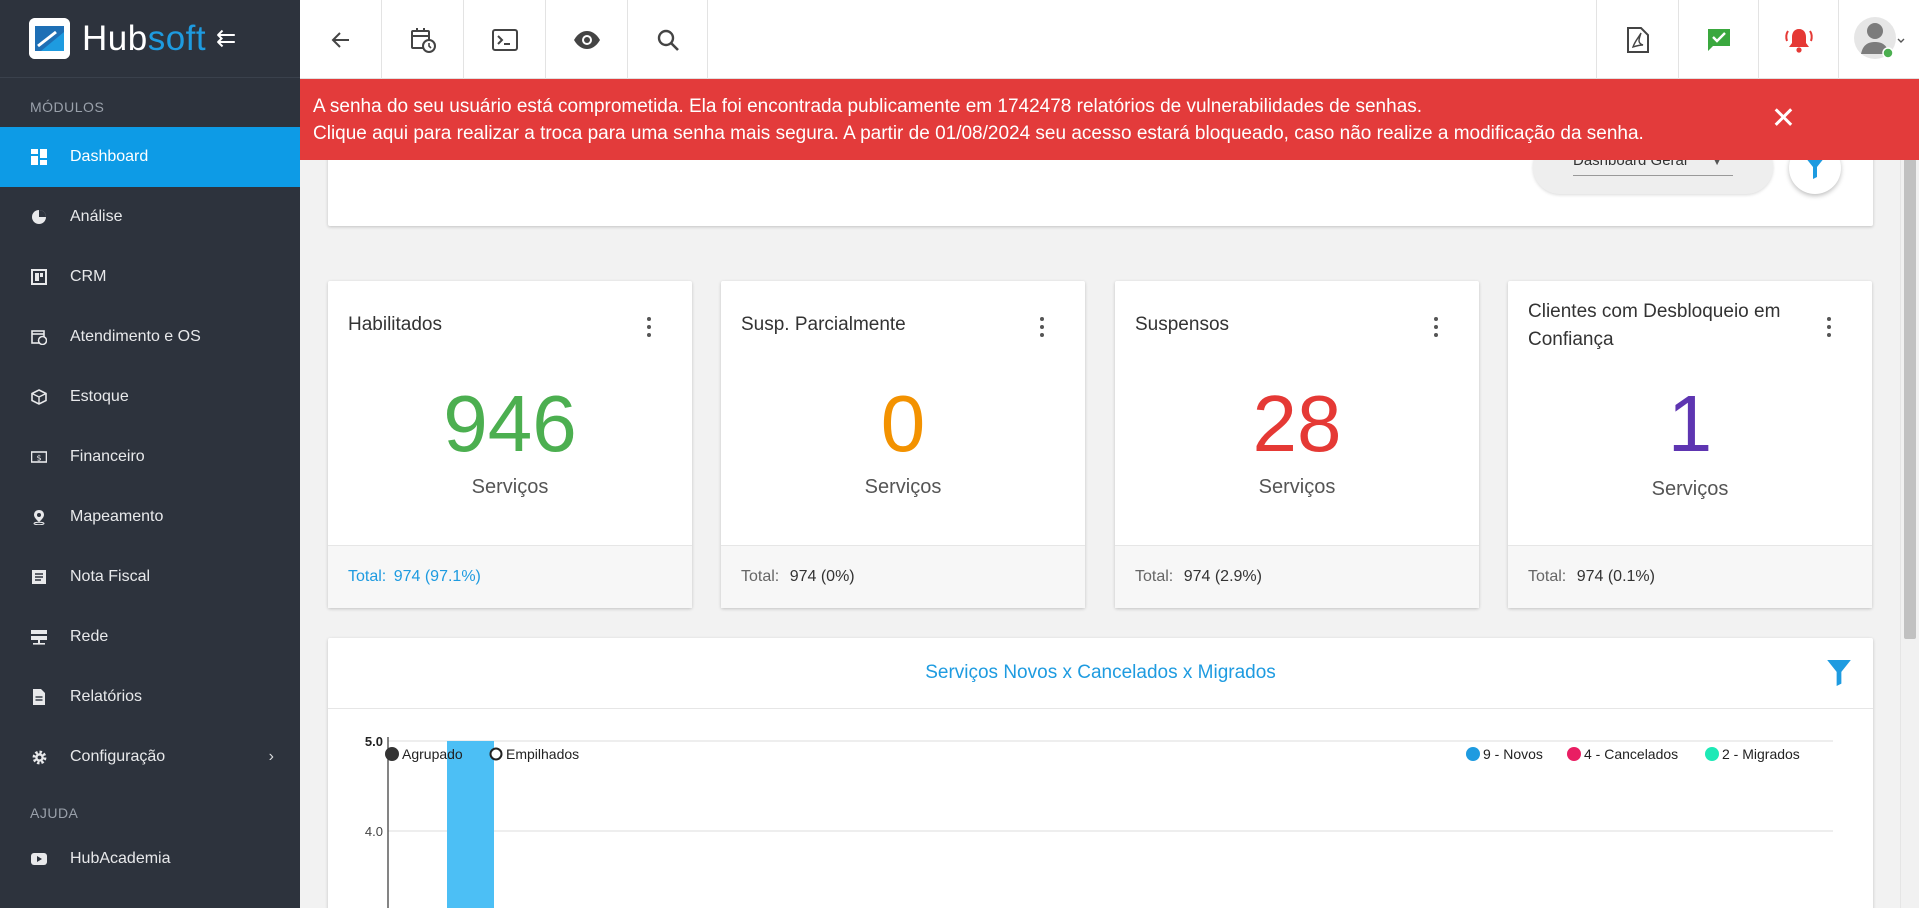 The image size is (1919, 908). Describe the element at coordinates (374, 741) in the screenshot. I see `y-tick-5: 5.0` at that location.